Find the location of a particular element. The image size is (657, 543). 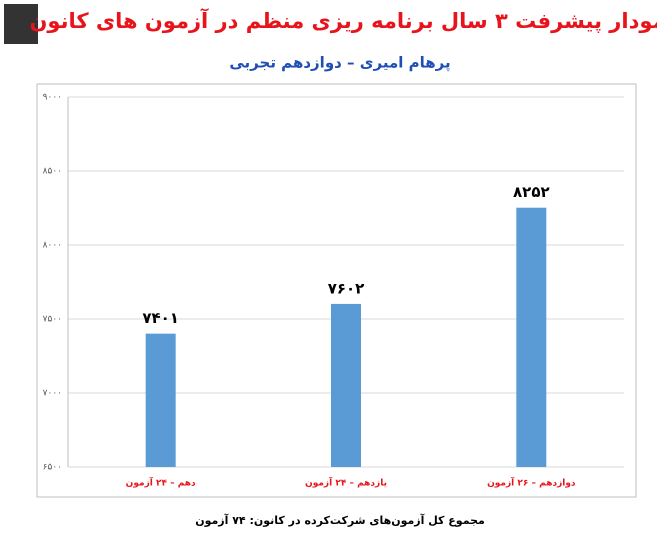

logo is located at coordinates (21, 24).